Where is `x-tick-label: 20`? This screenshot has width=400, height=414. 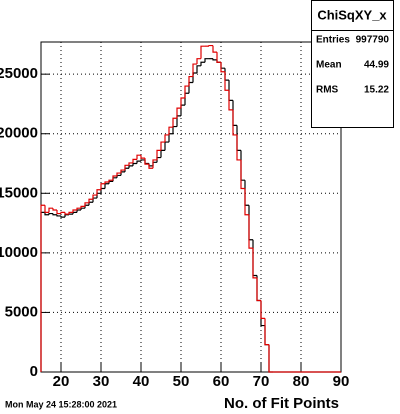 x-tick-label: 20 is located at coordinates (61, 381).